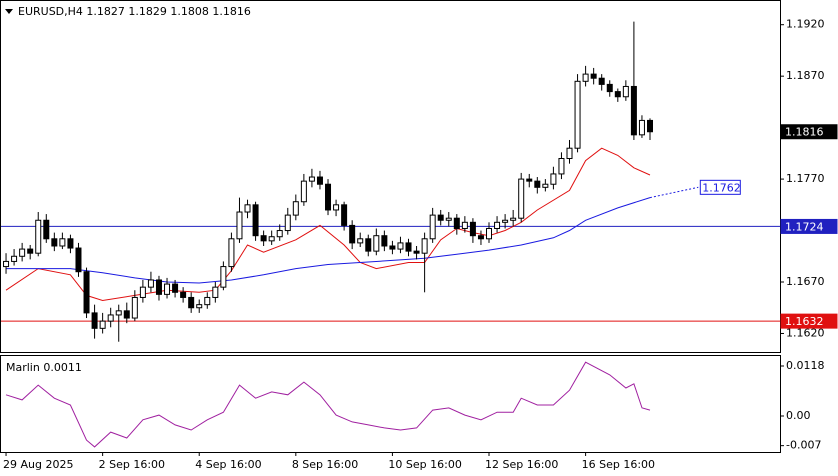 The image size is (838, 476). I want to click on level-label: 1.1724, so click(804, 226).